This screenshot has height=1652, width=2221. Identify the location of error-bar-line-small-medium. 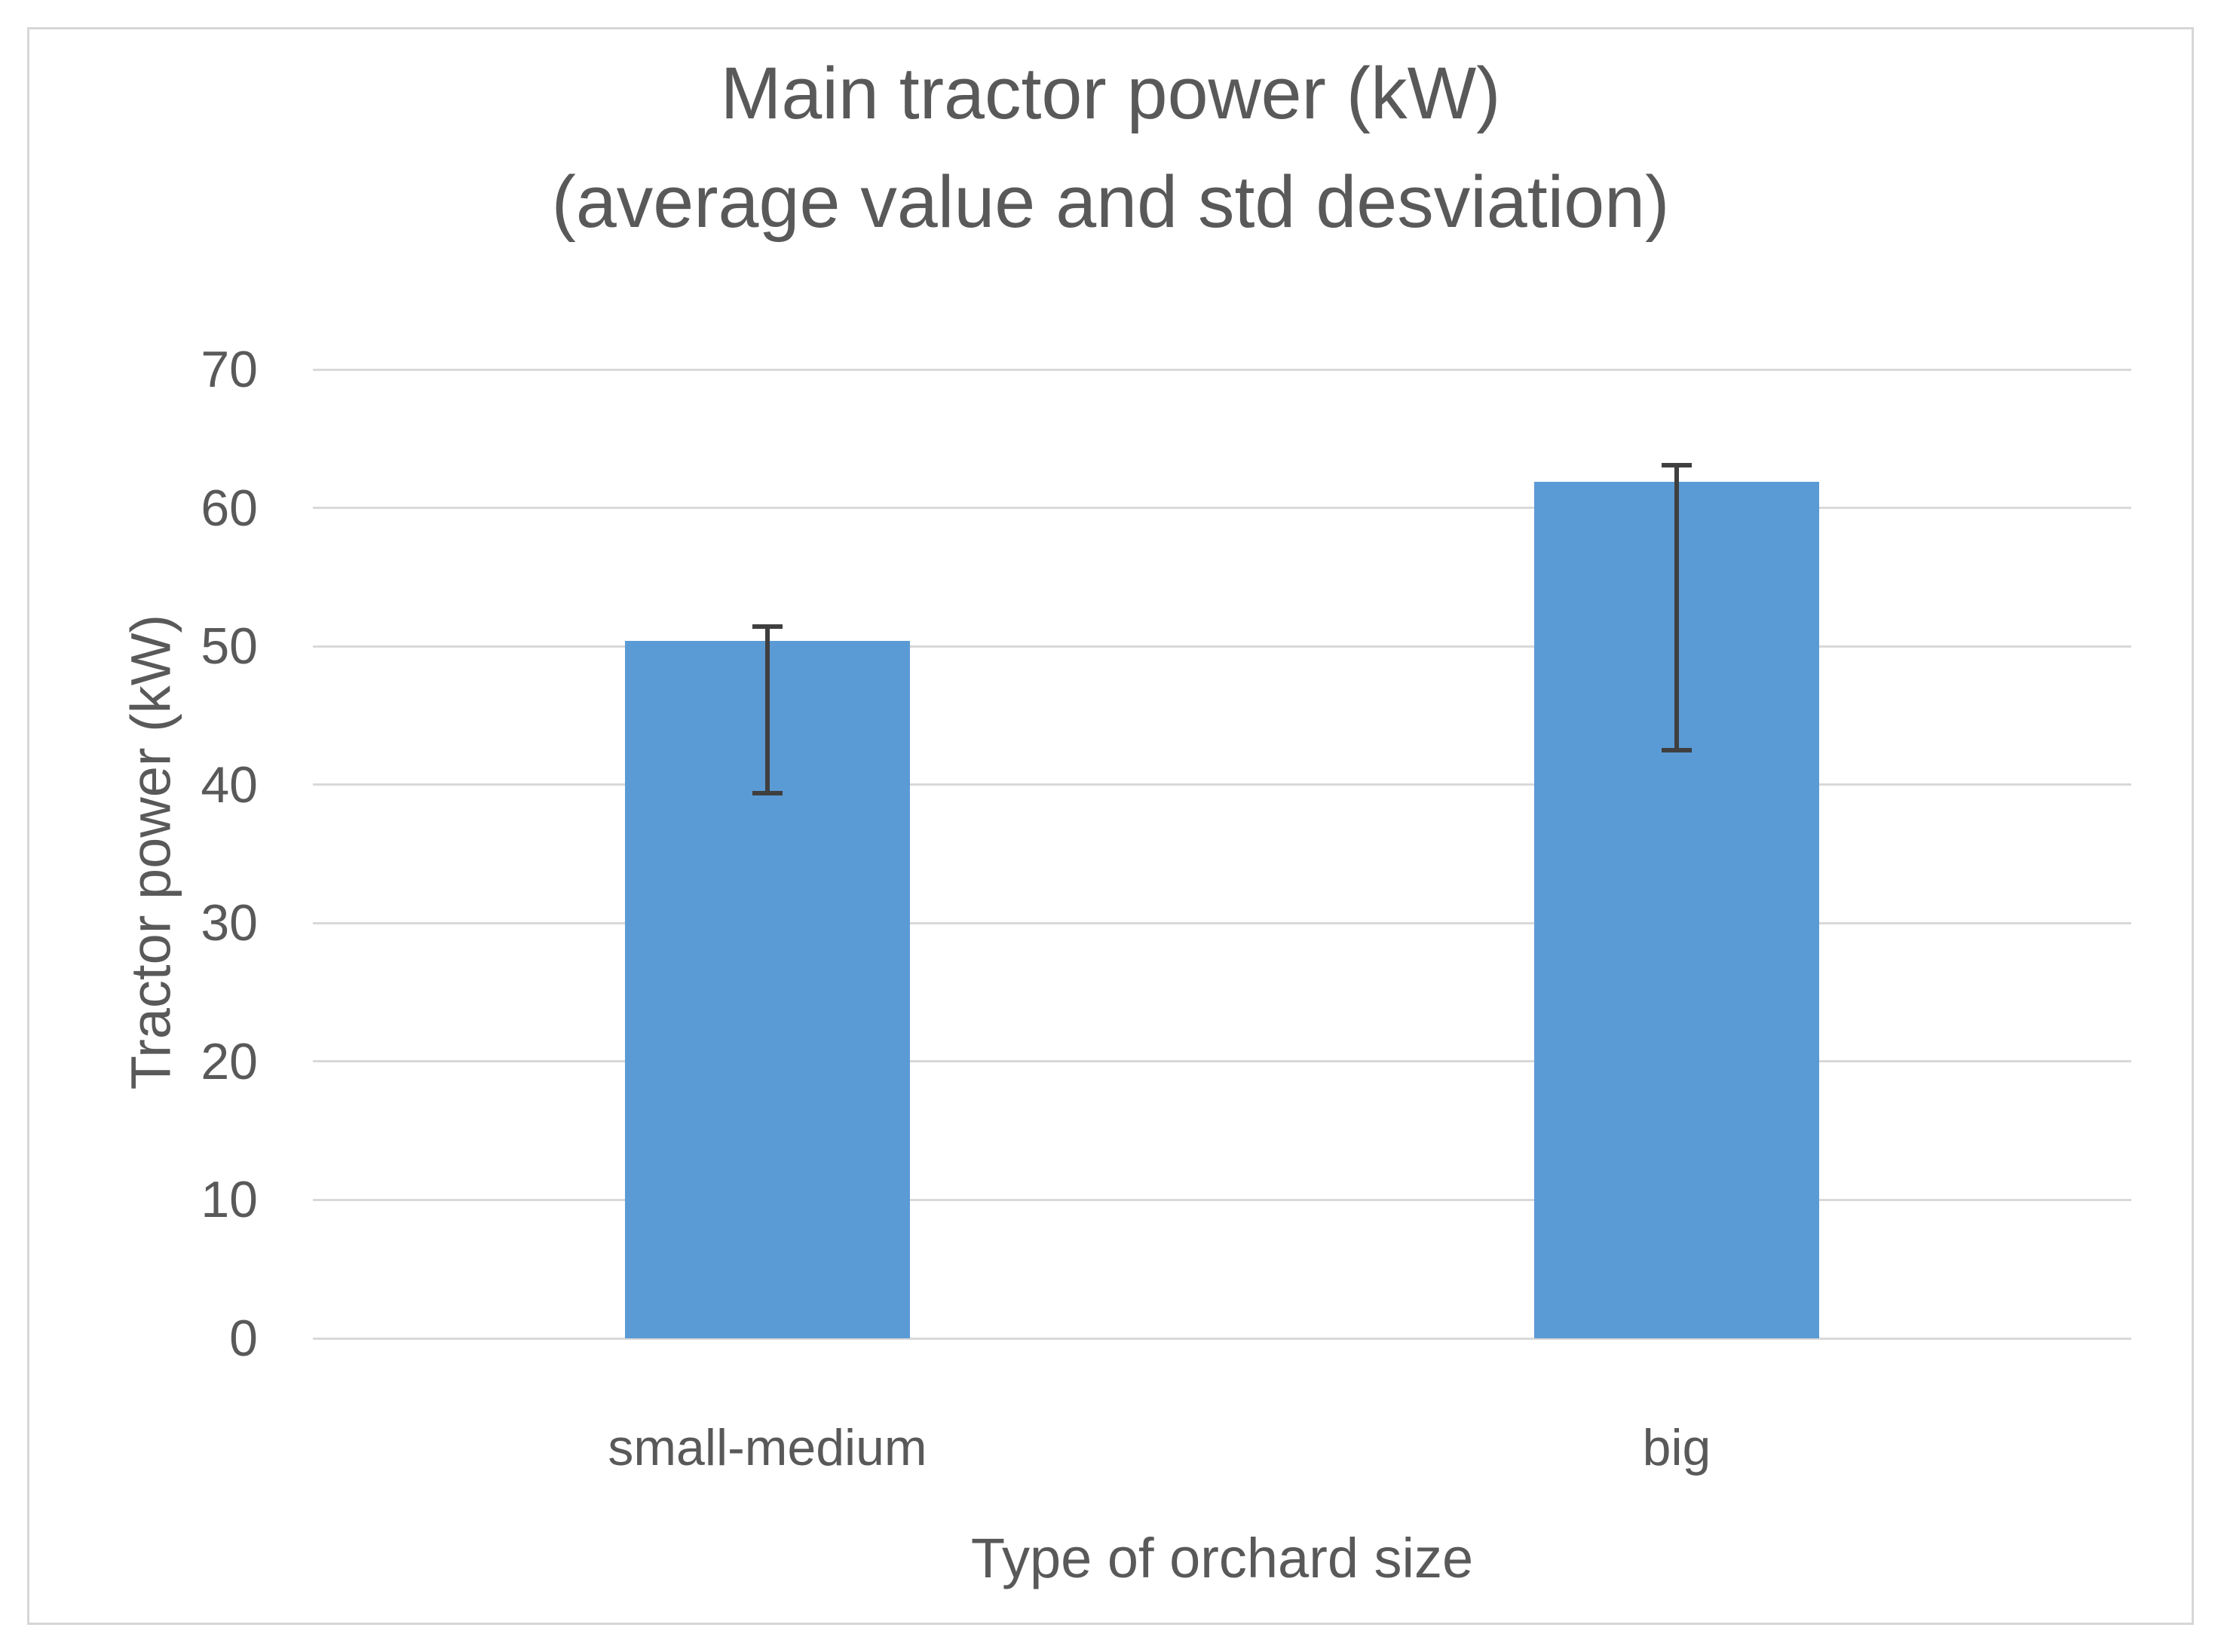
(767, 710).